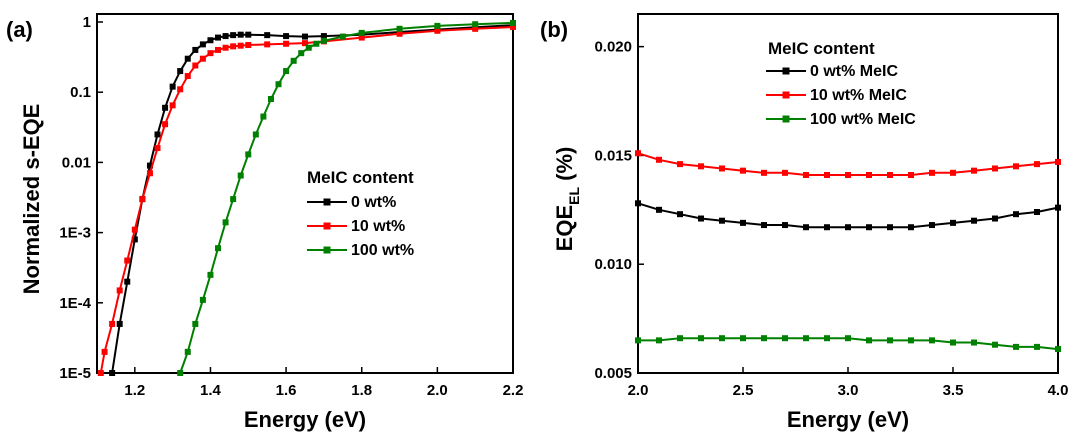  Describe the element at coordinates (848, 390) in the screenshot. I see `x-tick-label-1-2: 3.0` at that location.